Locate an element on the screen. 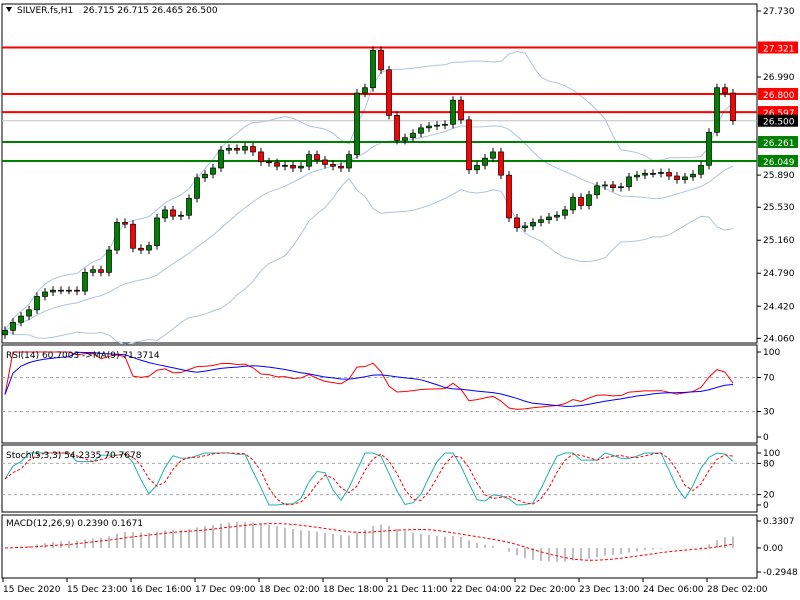  ohlc-values: 26.715 26.715 26.465 26.500 is located at coordinates (150, 11).